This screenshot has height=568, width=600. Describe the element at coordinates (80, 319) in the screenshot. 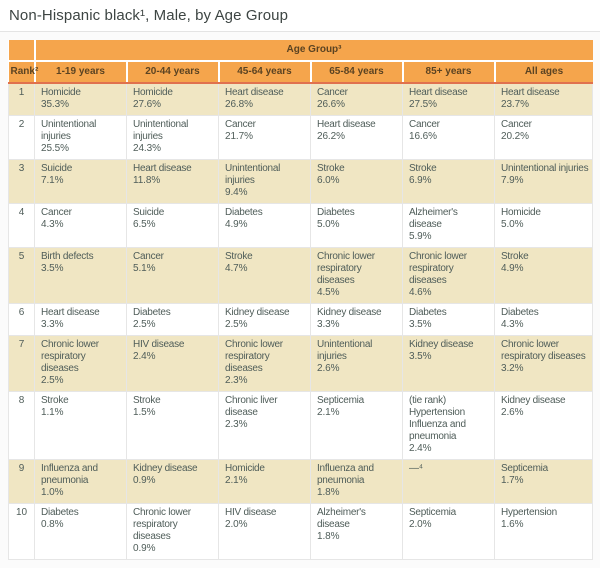

I see `cause-cell: Heart disease 3.3%` at that location.